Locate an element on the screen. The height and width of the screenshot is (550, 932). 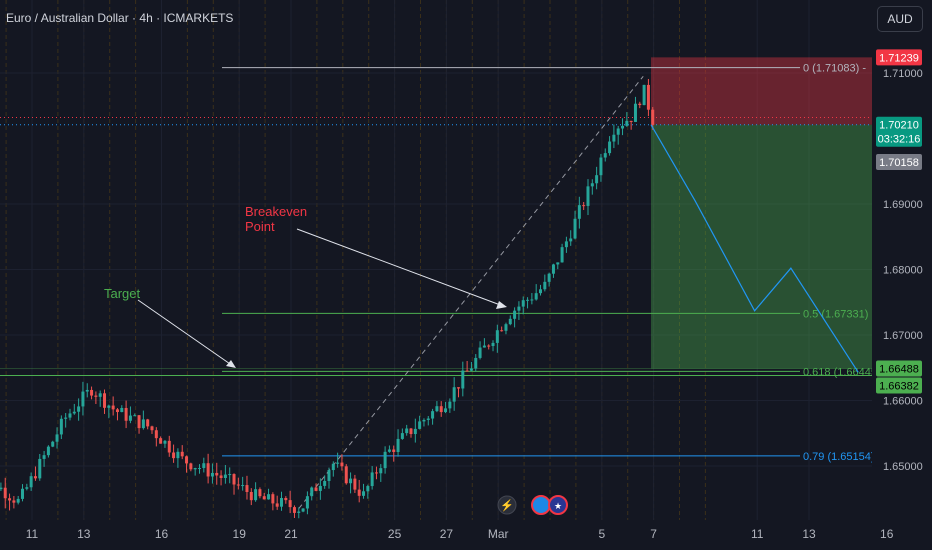
price-label-text: 1.70158 is located at coordinates (899, 163).